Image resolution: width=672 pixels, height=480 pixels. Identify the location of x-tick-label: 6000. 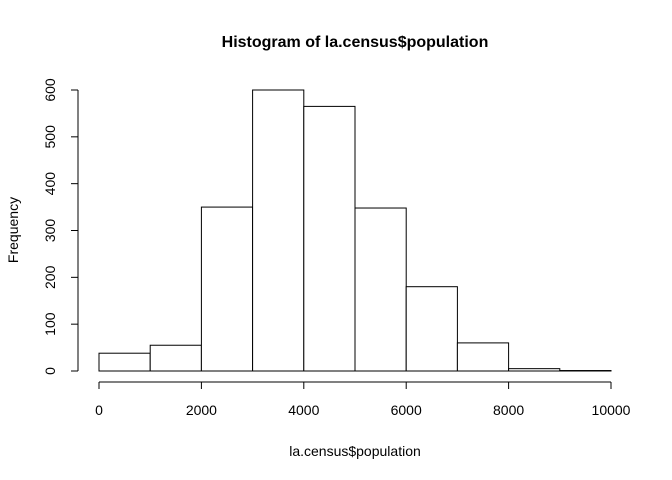
(406, 410).